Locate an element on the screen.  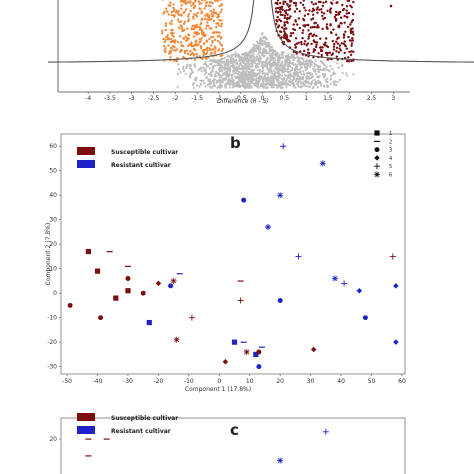
significance-curve-left is located at coordinates (151, 31).